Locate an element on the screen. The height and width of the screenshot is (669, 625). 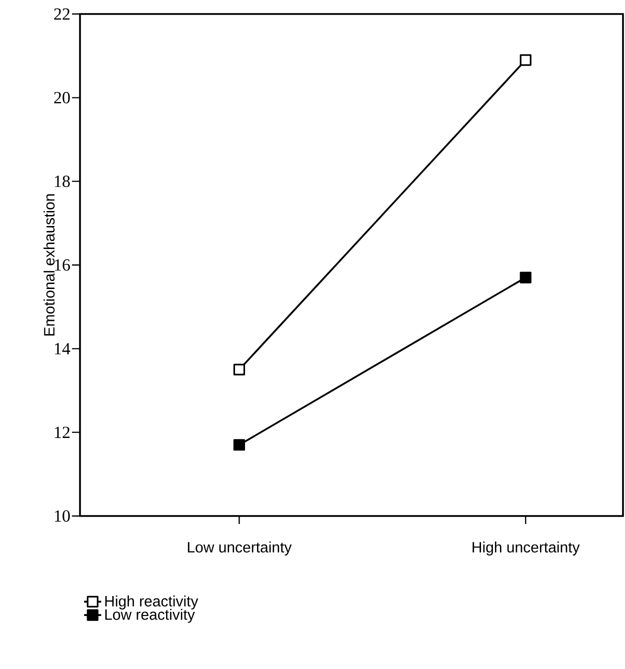
y-tick-label: 22 is located at coordinates (62, 14).